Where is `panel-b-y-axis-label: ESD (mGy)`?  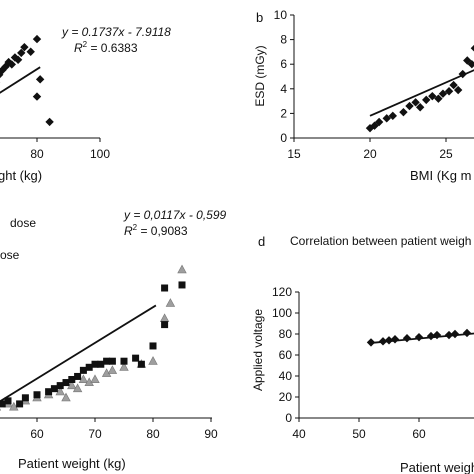 panel-b-y-axis-label: ESD (mGy) is located at coordinates (260, 75).